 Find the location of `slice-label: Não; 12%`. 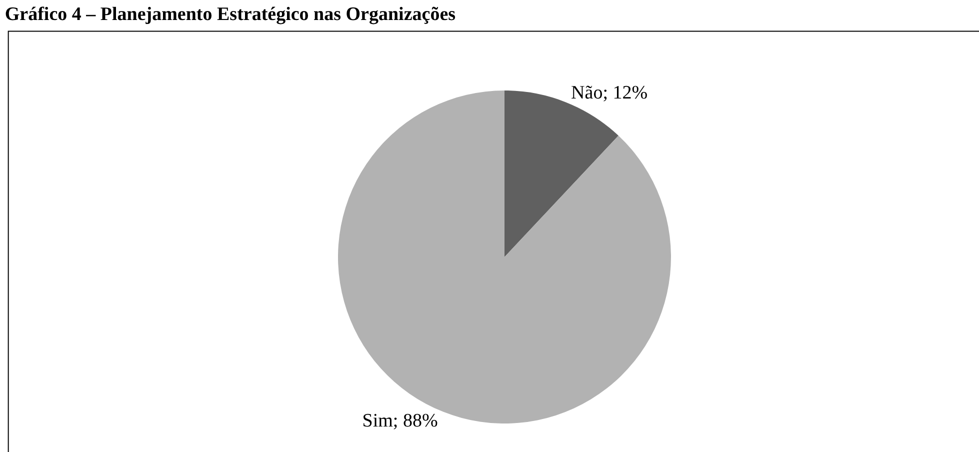

slice-label: Não; 12% is located at coordinates (609, 93).